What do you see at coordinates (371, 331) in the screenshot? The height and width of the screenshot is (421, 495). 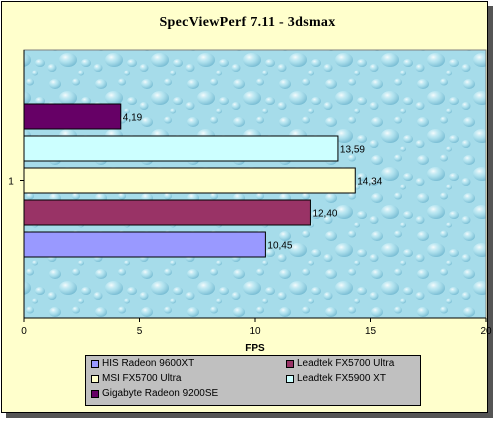 I see `x-tick-label: 15` at bounding box center [371, 331].